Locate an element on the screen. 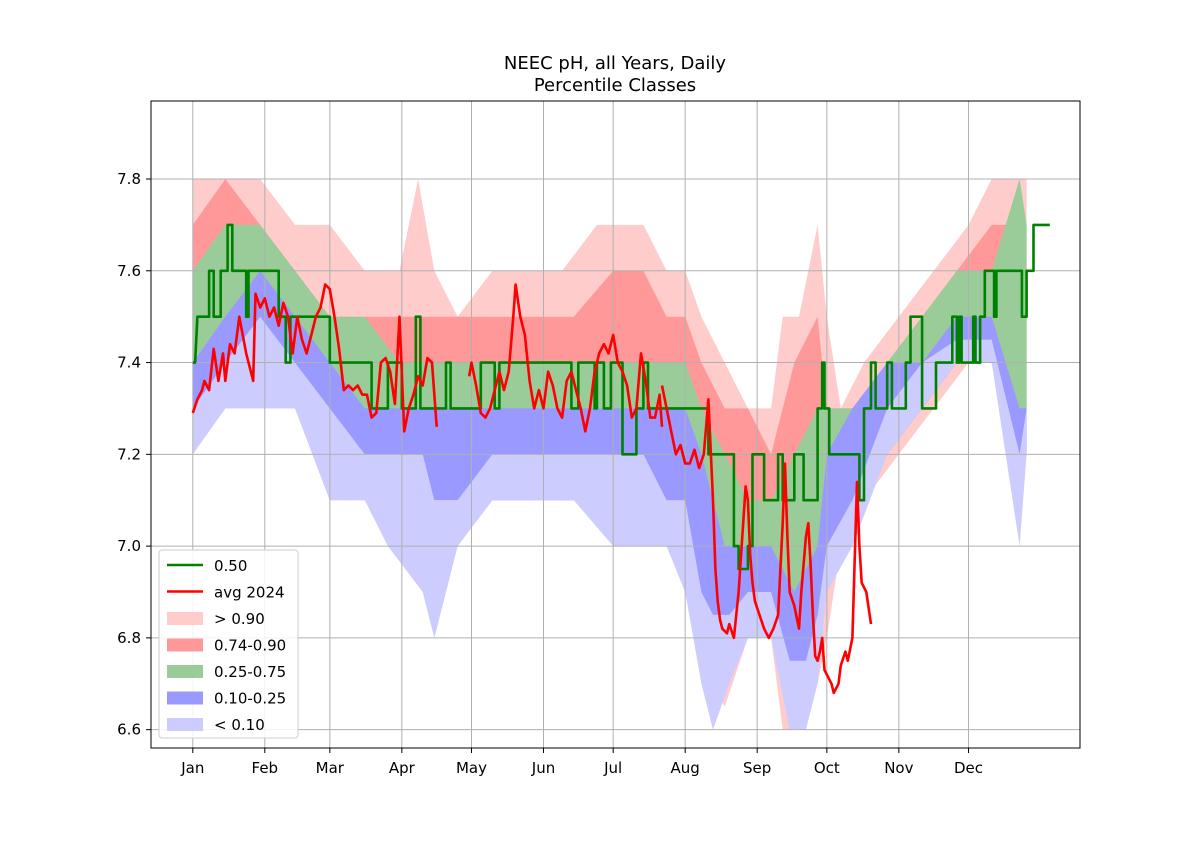 This screenshot has width=1200, height=845. legend-label: 0.74-0.90 is located at coordinates (250, 646).